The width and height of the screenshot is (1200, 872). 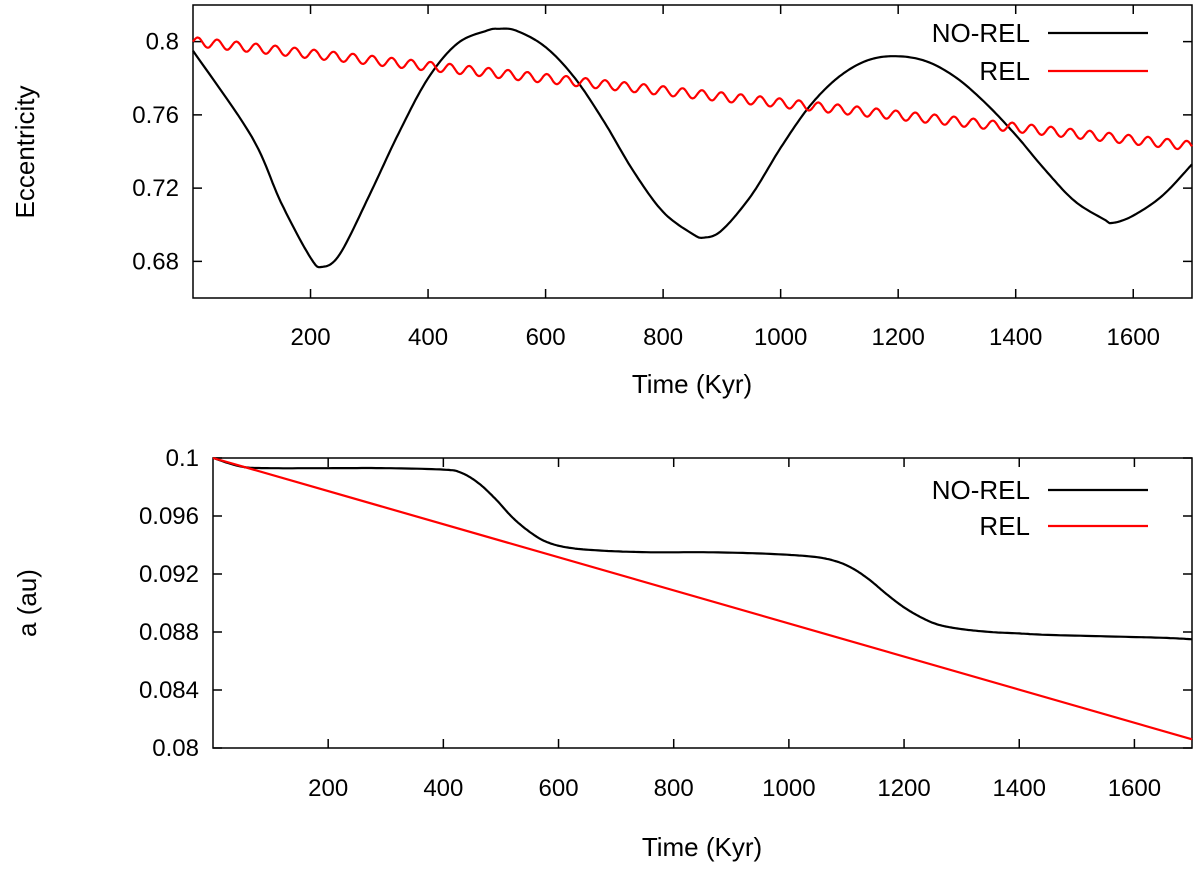 What do you see at coordinates (692, 93) in the screenshot?
I see `series-line-rel` at bounding box center [692, 93].